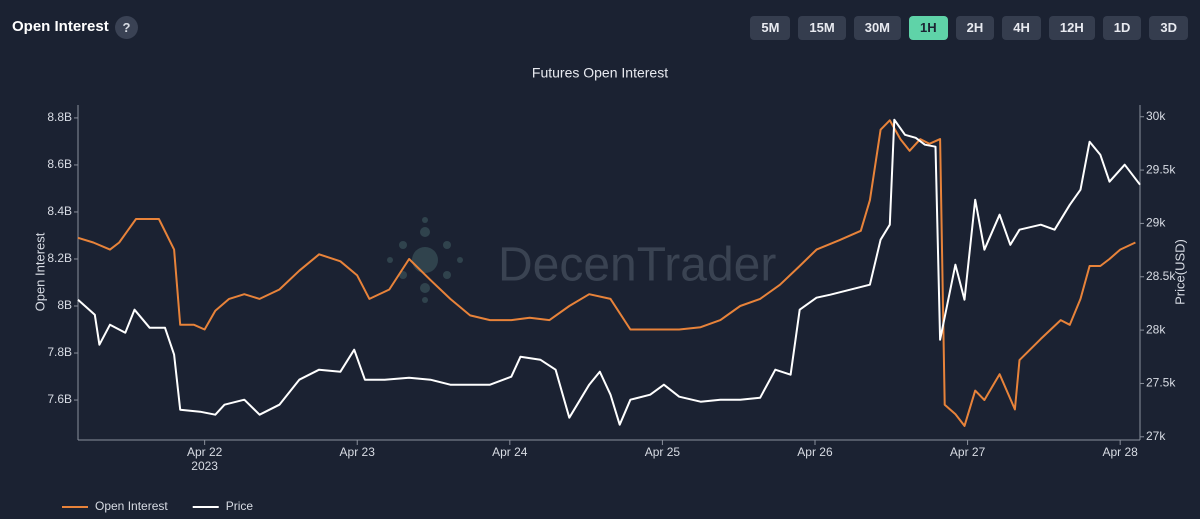 This screenshot has height=519, width=1200. Describe the element at coordinates (358, 452) in the screenshot. I see `x-tick-label: Apr 23` at that location.